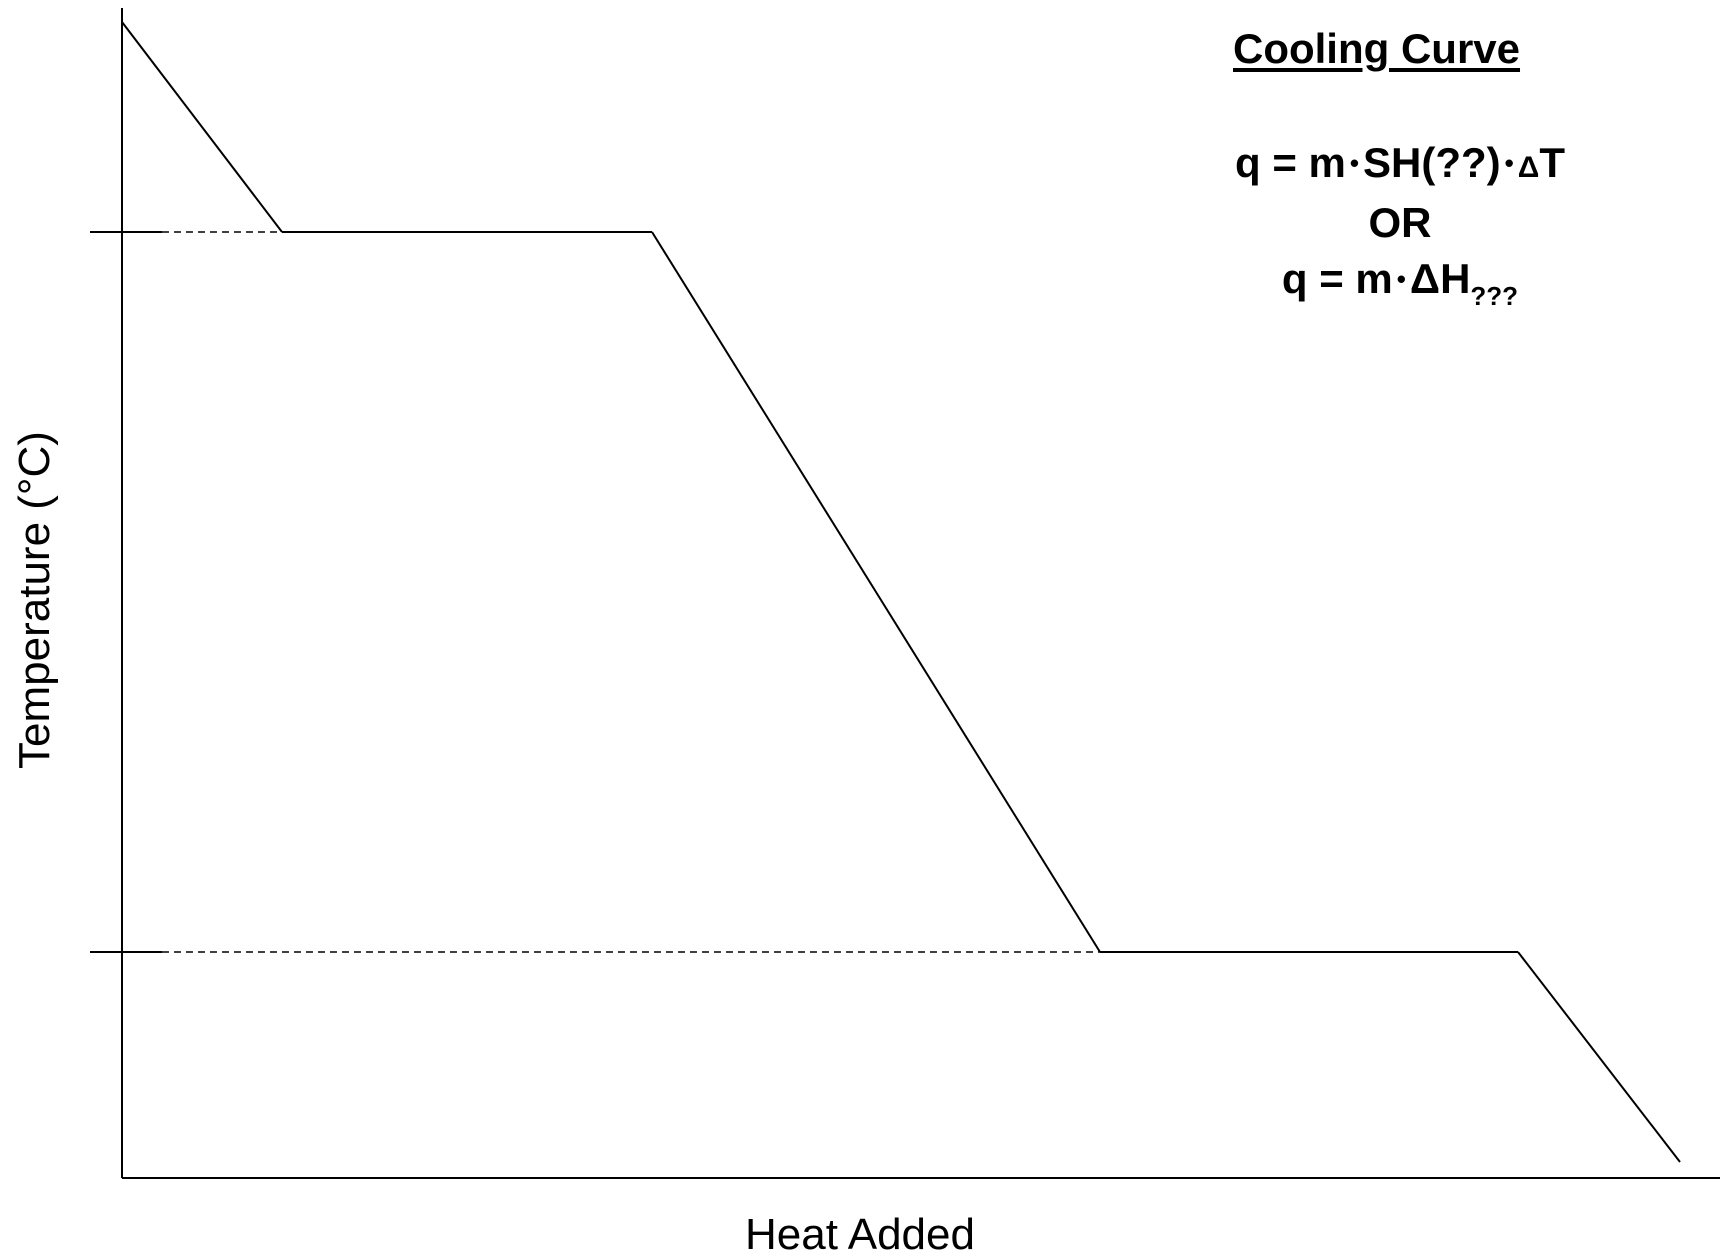 This screenshot has height=1260, width=1720. What do you see at coordinates (34, 600) in the screenshot?
I see `y-axis-label: Temperature (°C)` at bounding box center [34, 600].